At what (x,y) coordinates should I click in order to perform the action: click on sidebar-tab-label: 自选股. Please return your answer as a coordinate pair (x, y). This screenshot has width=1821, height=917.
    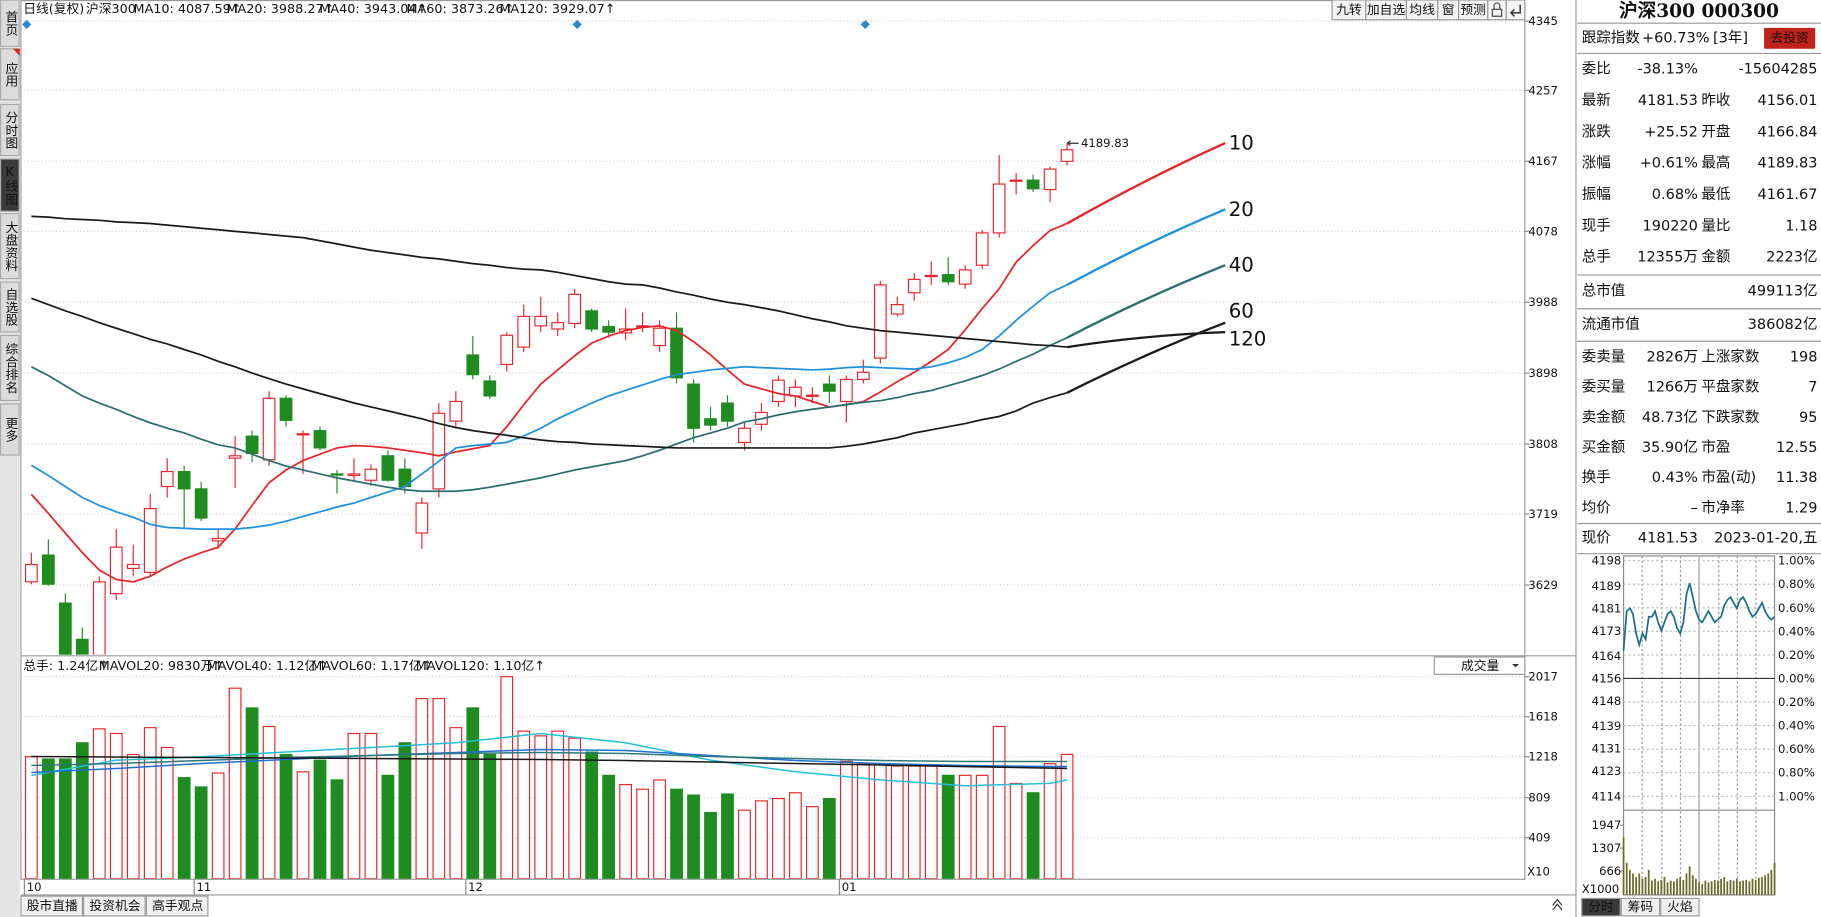
    Looking at the image, I should click on (9, 307).